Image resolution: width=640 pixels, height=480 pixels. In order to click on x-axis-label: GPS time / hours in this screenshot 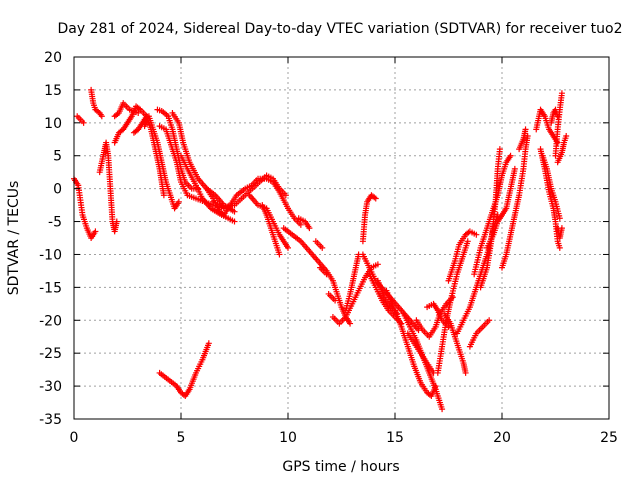, I will do `click(340, 467)`.